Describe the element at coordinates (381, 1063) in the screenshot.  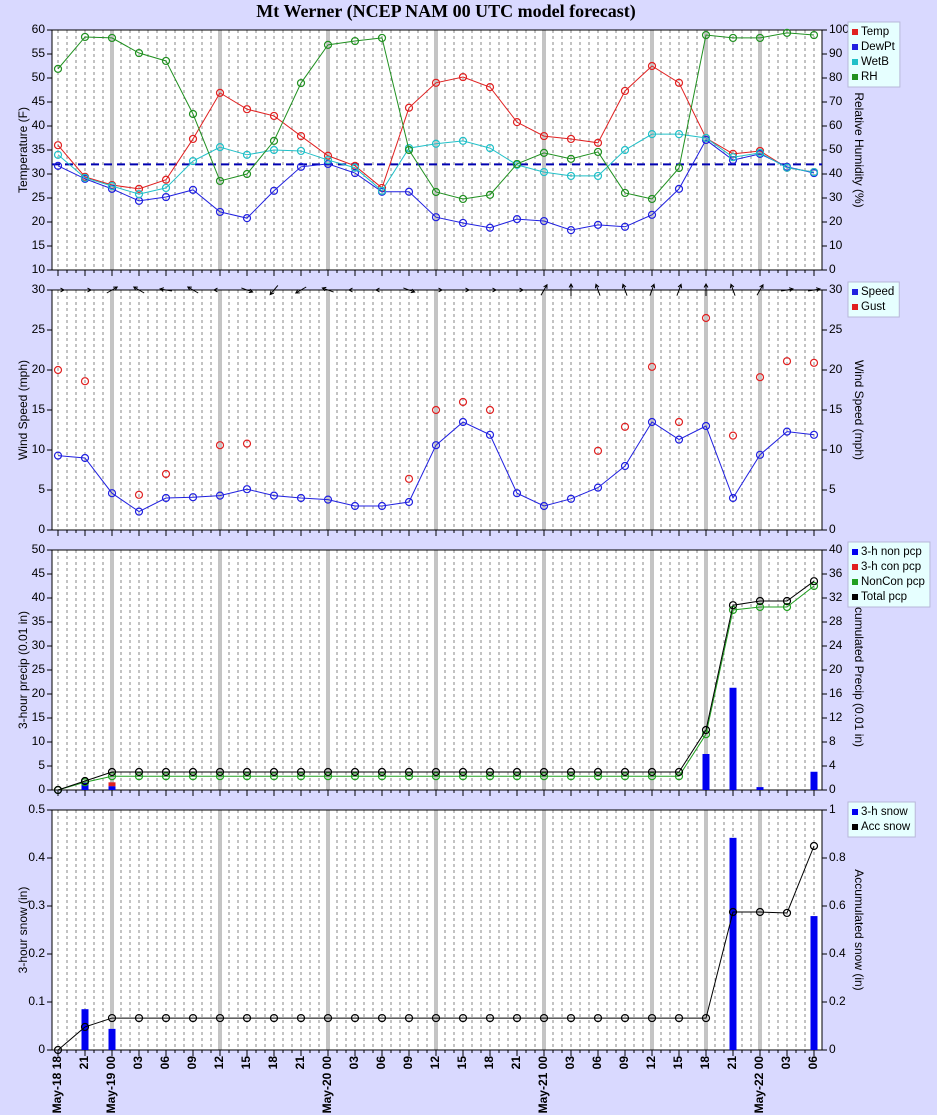
I see `x-tick-label: 06` at that location.